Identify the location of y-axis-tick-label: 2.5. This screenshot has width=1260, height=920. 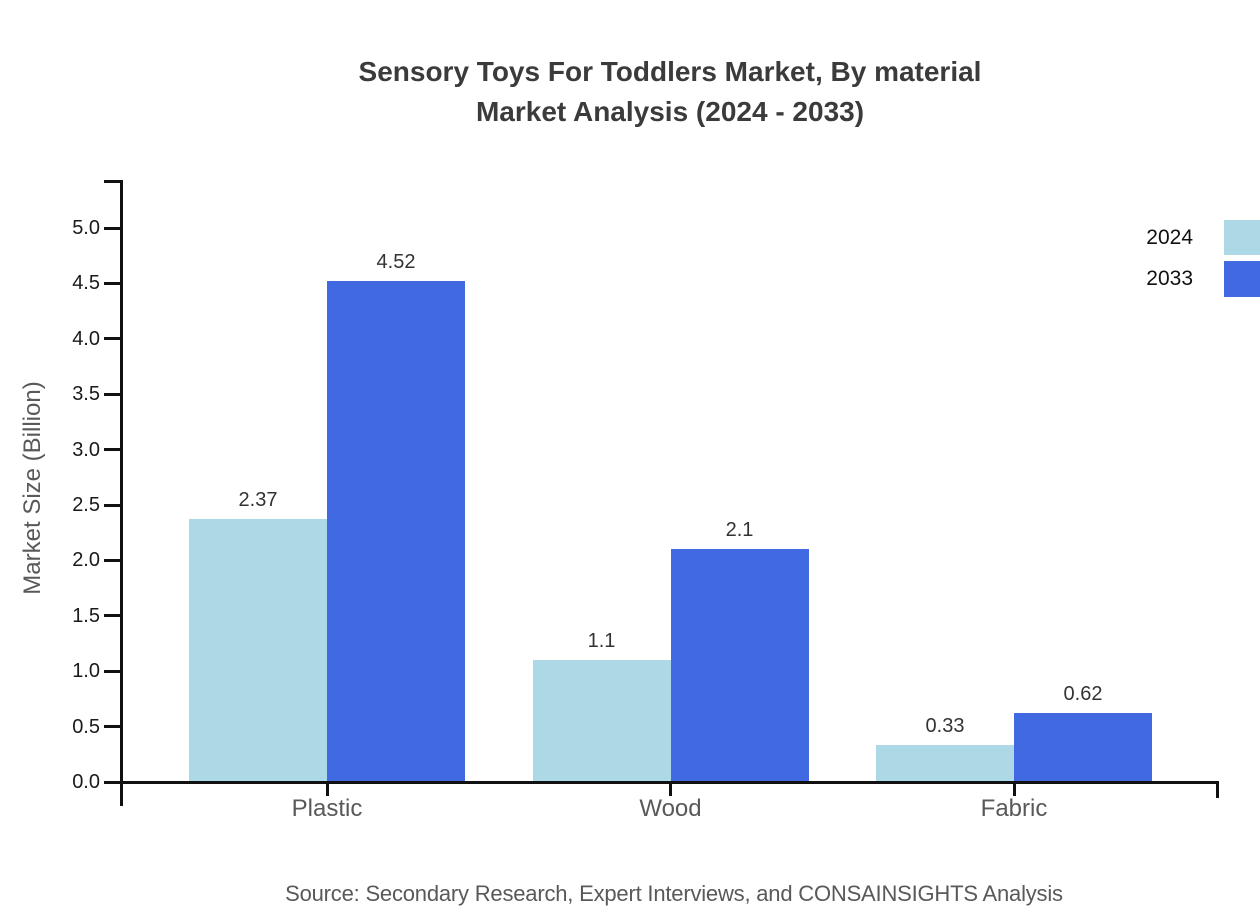
(86, 505).